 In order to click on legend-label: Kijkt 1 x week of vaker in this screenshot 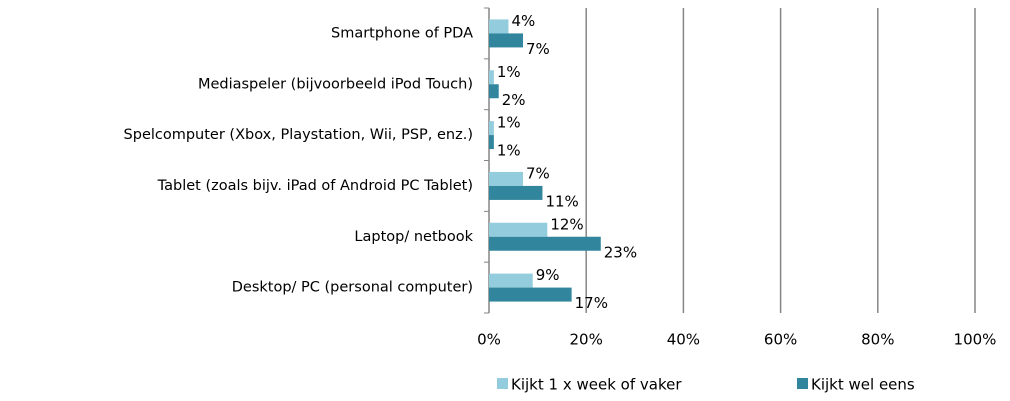, I will do `click(596, 385)`.